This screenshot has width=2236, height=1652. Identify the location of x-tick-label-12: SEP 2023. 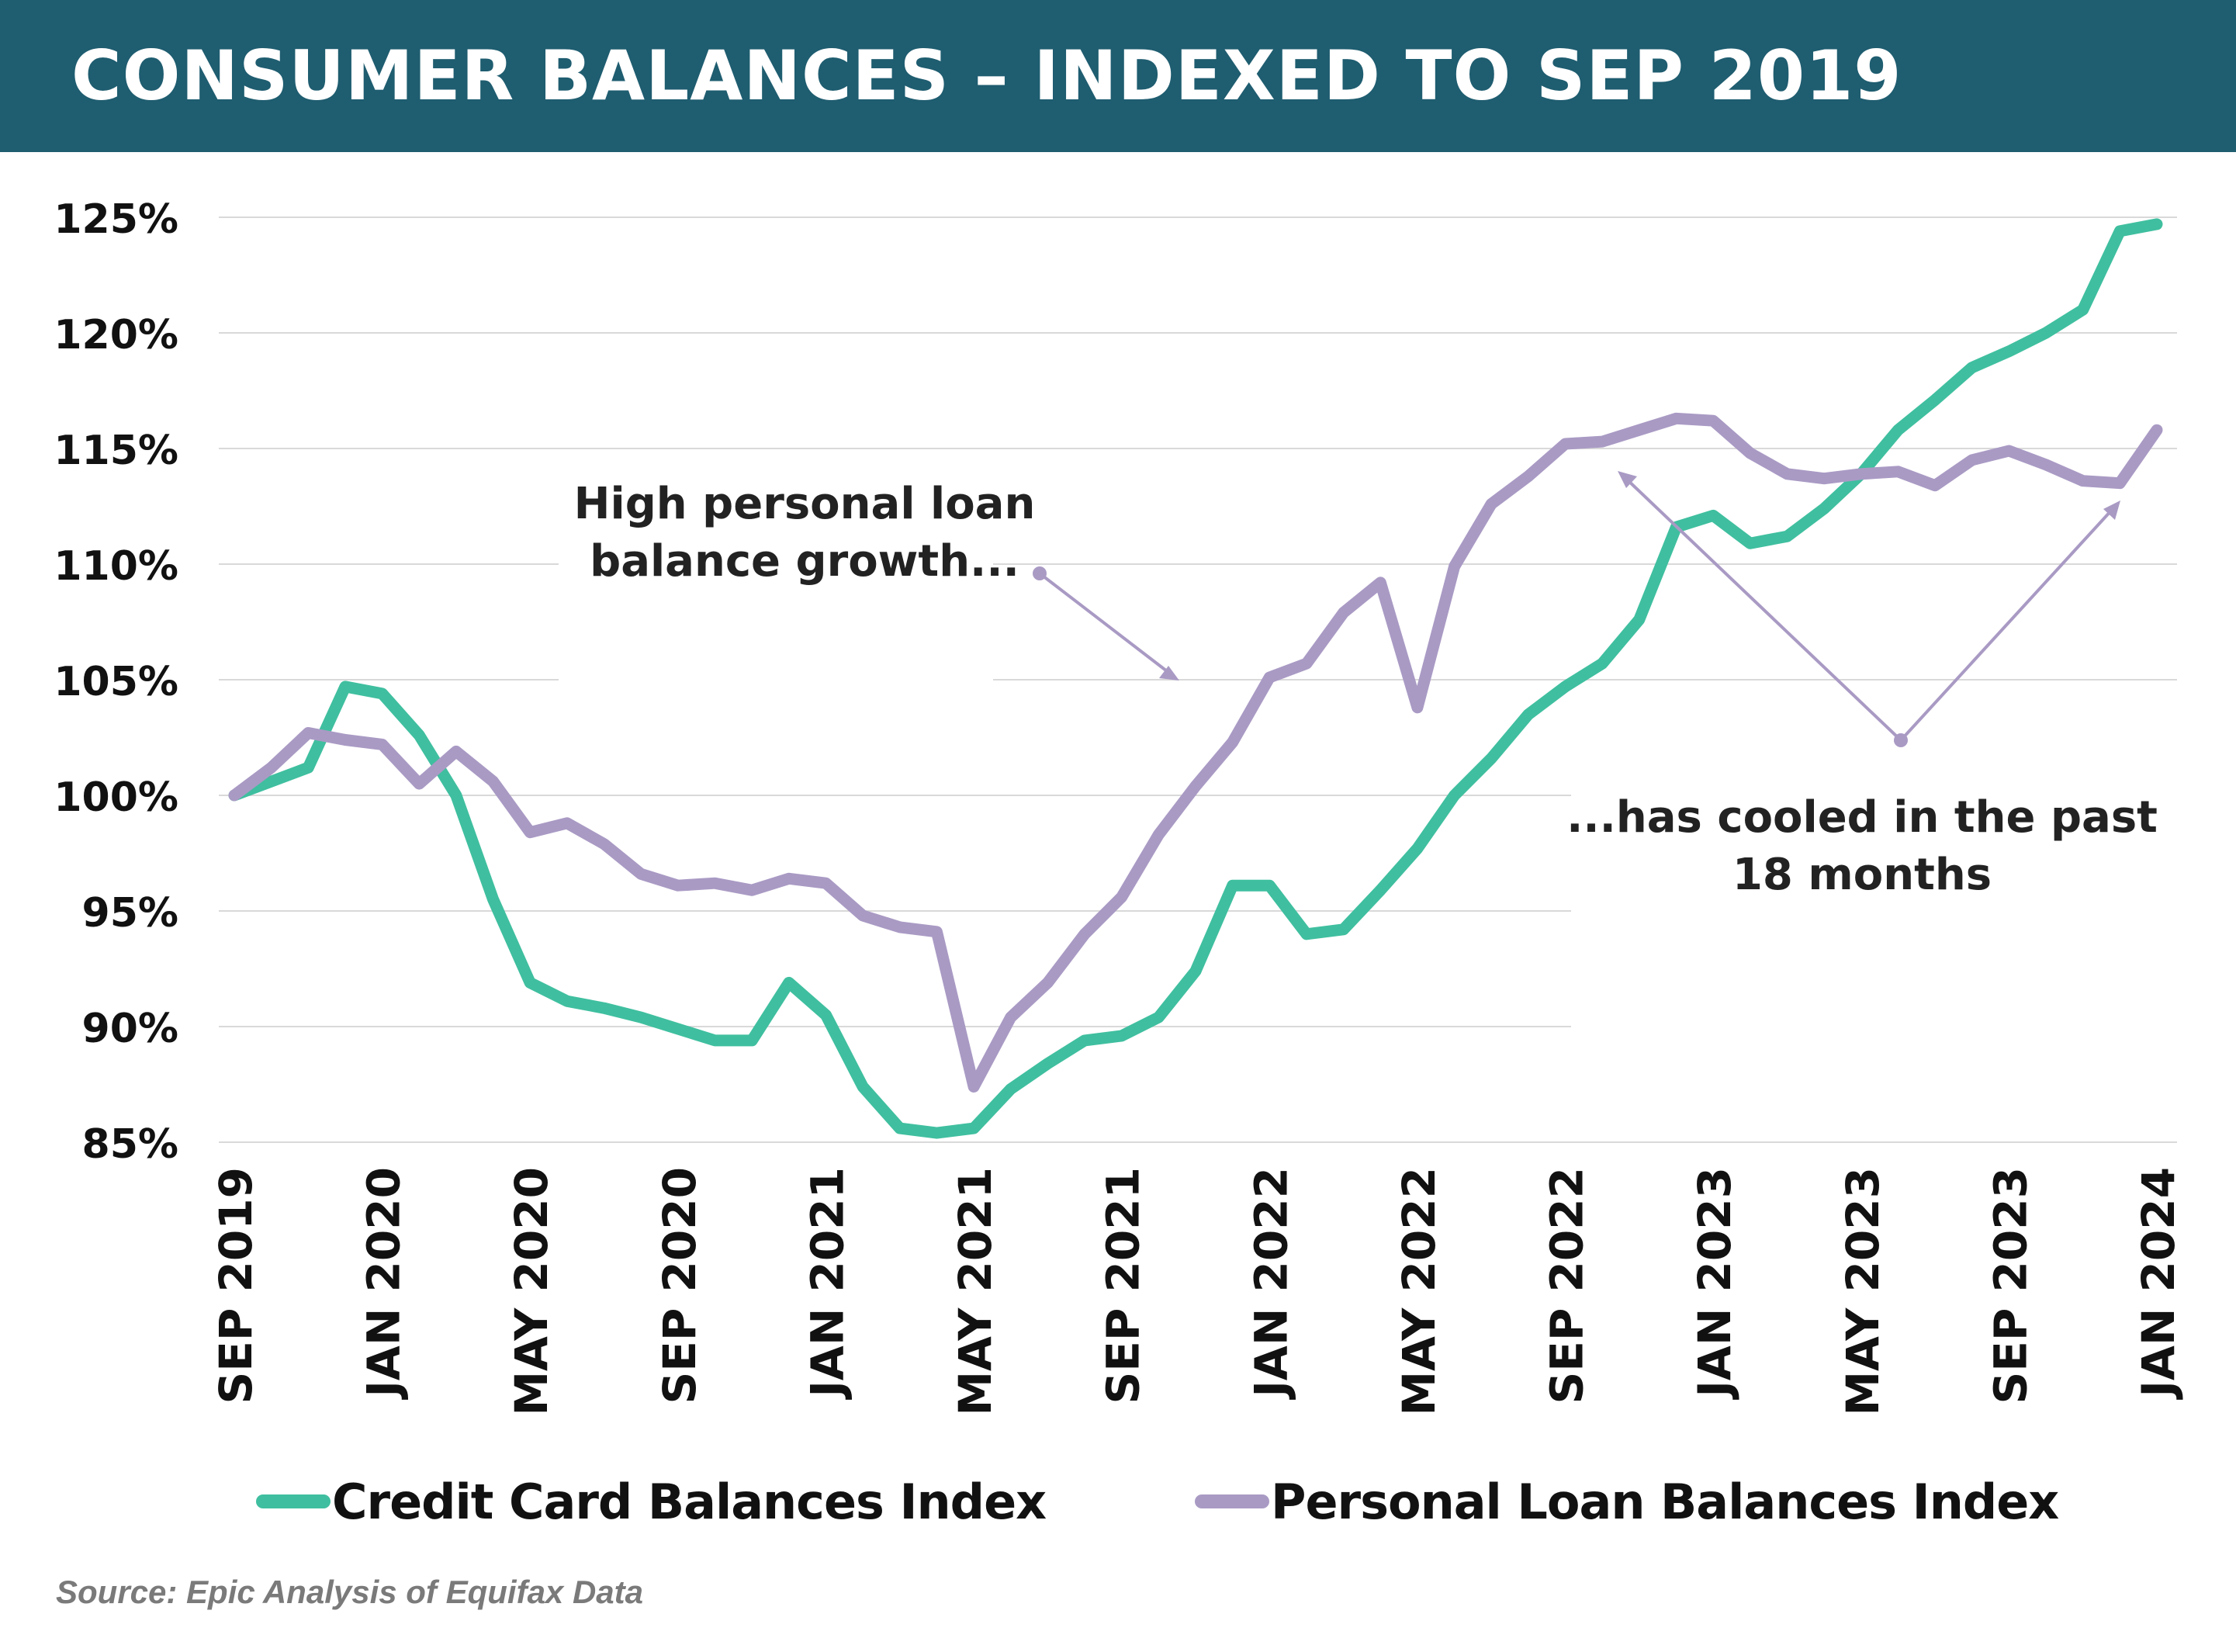
(2011, 1285).